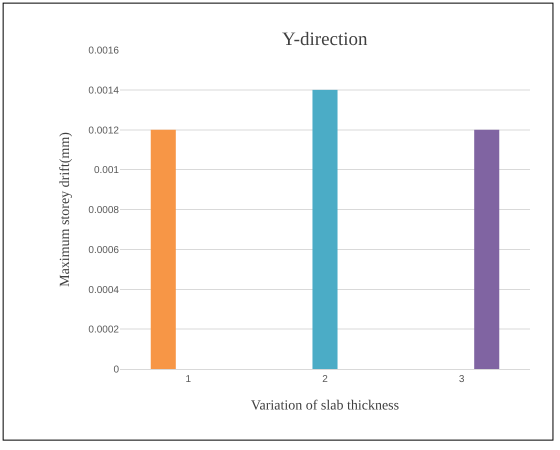 This screenshot has height=450, width=560. Describe the element at coordinates (104, 250) in the screenshot. I see `y-tick-label: 0.0006` at that location.